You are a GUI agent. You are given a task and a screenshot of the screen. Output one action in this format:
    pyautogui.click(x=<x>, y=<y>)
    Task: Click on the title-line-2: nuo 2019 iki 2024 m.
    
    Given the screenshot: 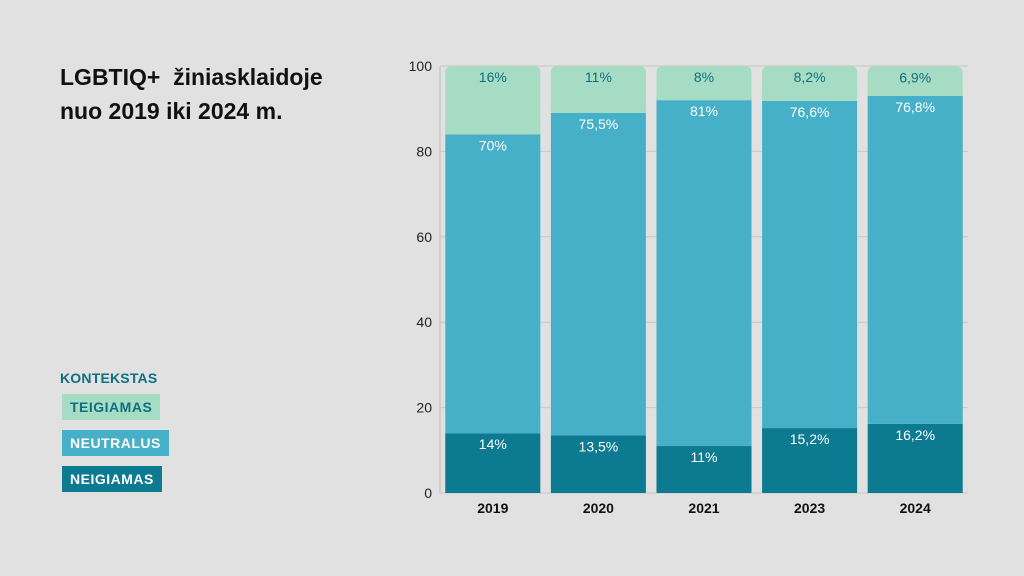 What is the action you would take?
    pyautogui.click(x=171, y=111)
    